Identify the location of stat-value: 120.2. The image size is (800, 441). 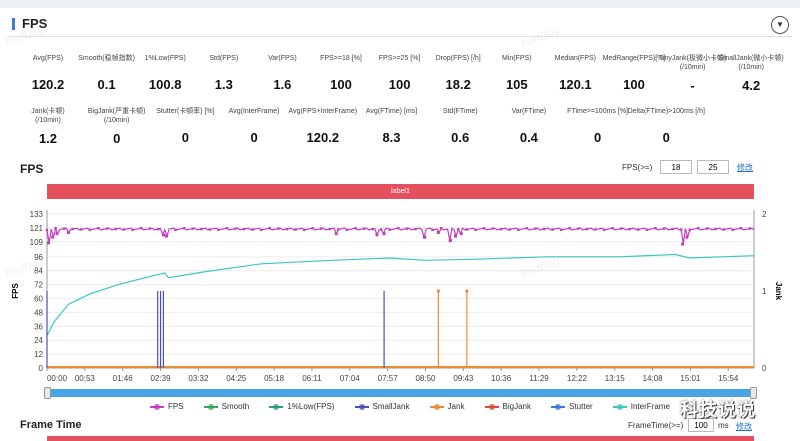
(48, 84).